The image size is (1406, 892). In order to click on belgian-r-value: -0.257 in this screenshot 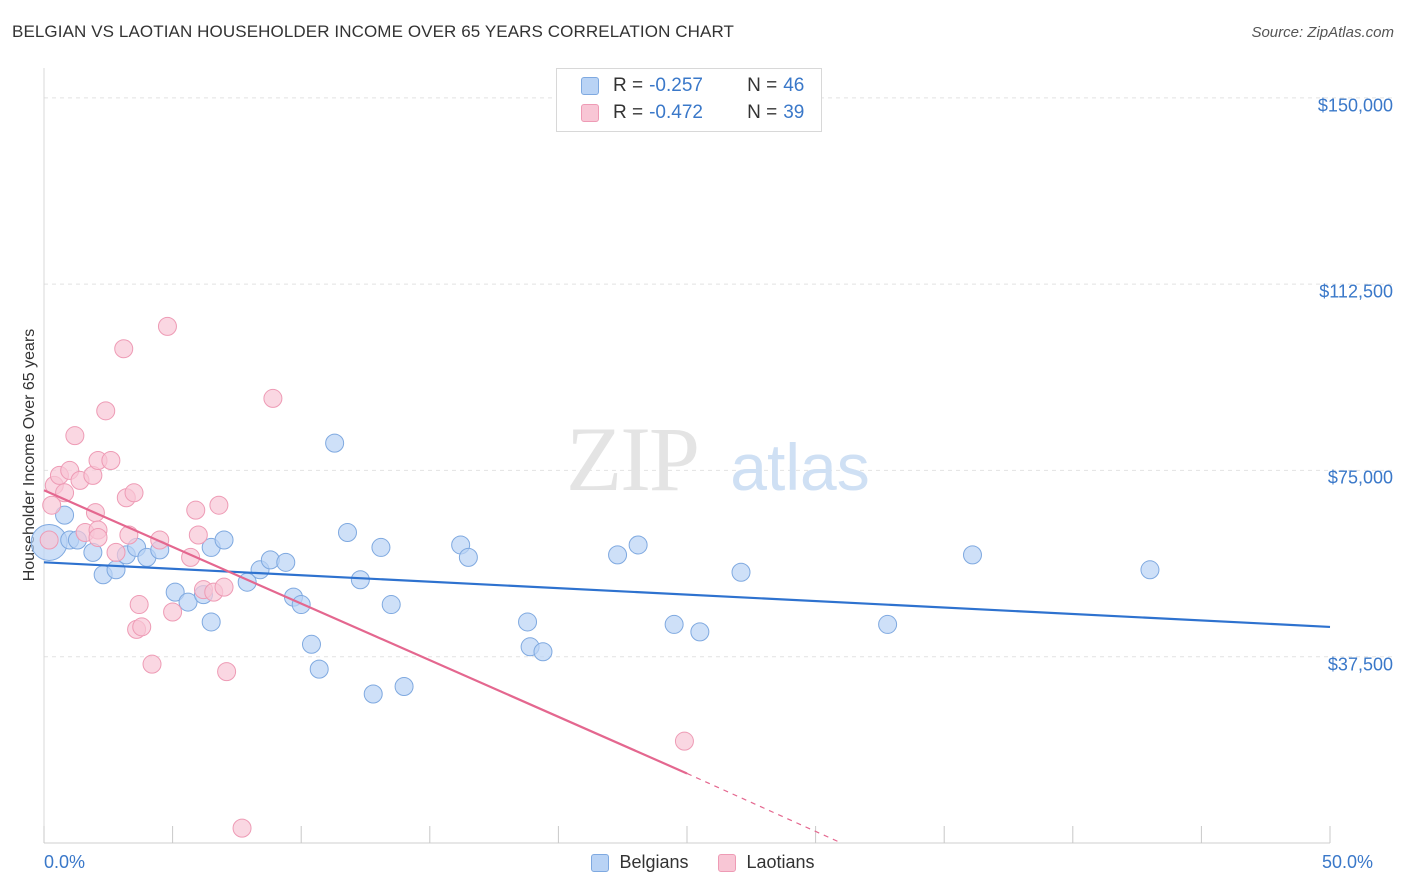, I will do `click(676, 85)`.